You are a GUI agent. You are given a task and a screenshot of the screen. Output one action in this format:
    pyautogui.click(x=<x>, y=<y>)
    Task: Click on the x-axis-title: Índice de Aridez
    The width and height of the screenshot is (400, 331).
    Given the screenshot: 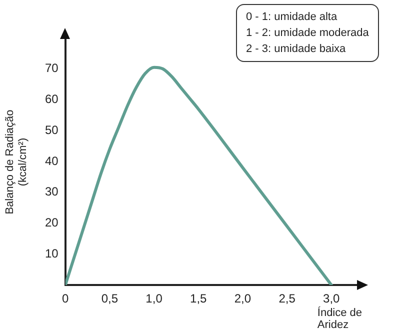 What is the action you would take?
    pyautogui.click(x=340, y=319)
    